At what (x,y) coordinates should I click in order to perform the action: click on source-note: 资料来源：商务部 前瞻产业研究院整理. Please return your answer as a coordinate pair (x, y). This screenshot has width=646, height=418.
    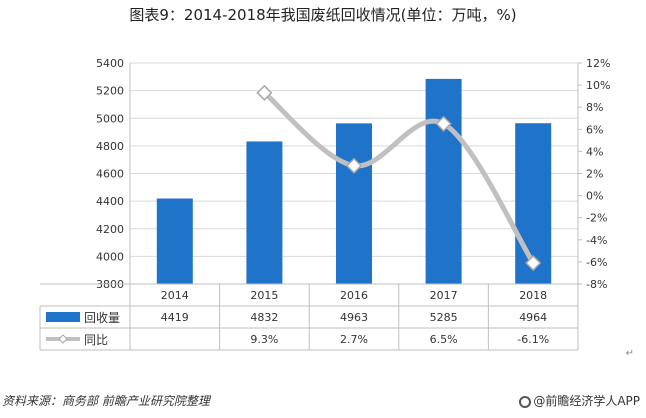
    Looking at the image, I should click on (106, 401).